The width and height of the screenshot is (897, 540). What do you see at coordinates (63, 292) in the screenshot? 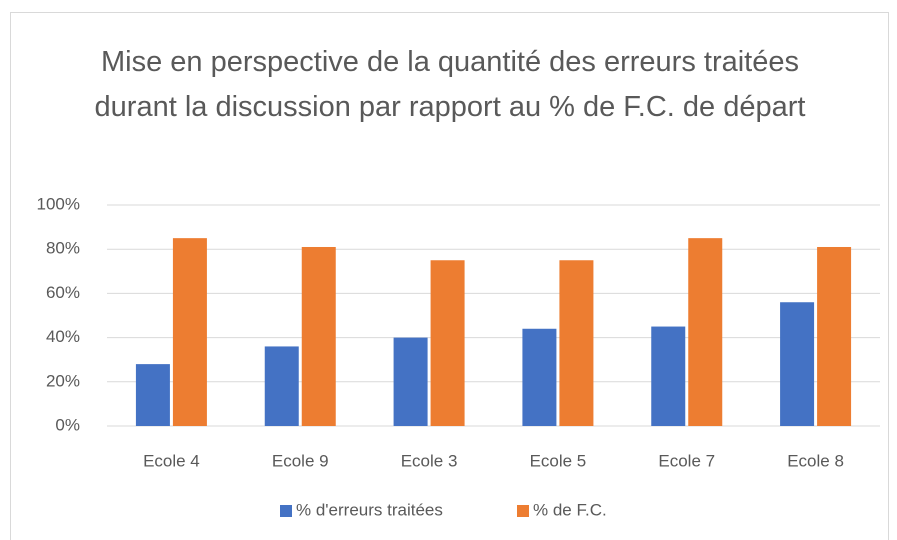
I see `y-tick-label: 60%` at bounding box center [63, 292].